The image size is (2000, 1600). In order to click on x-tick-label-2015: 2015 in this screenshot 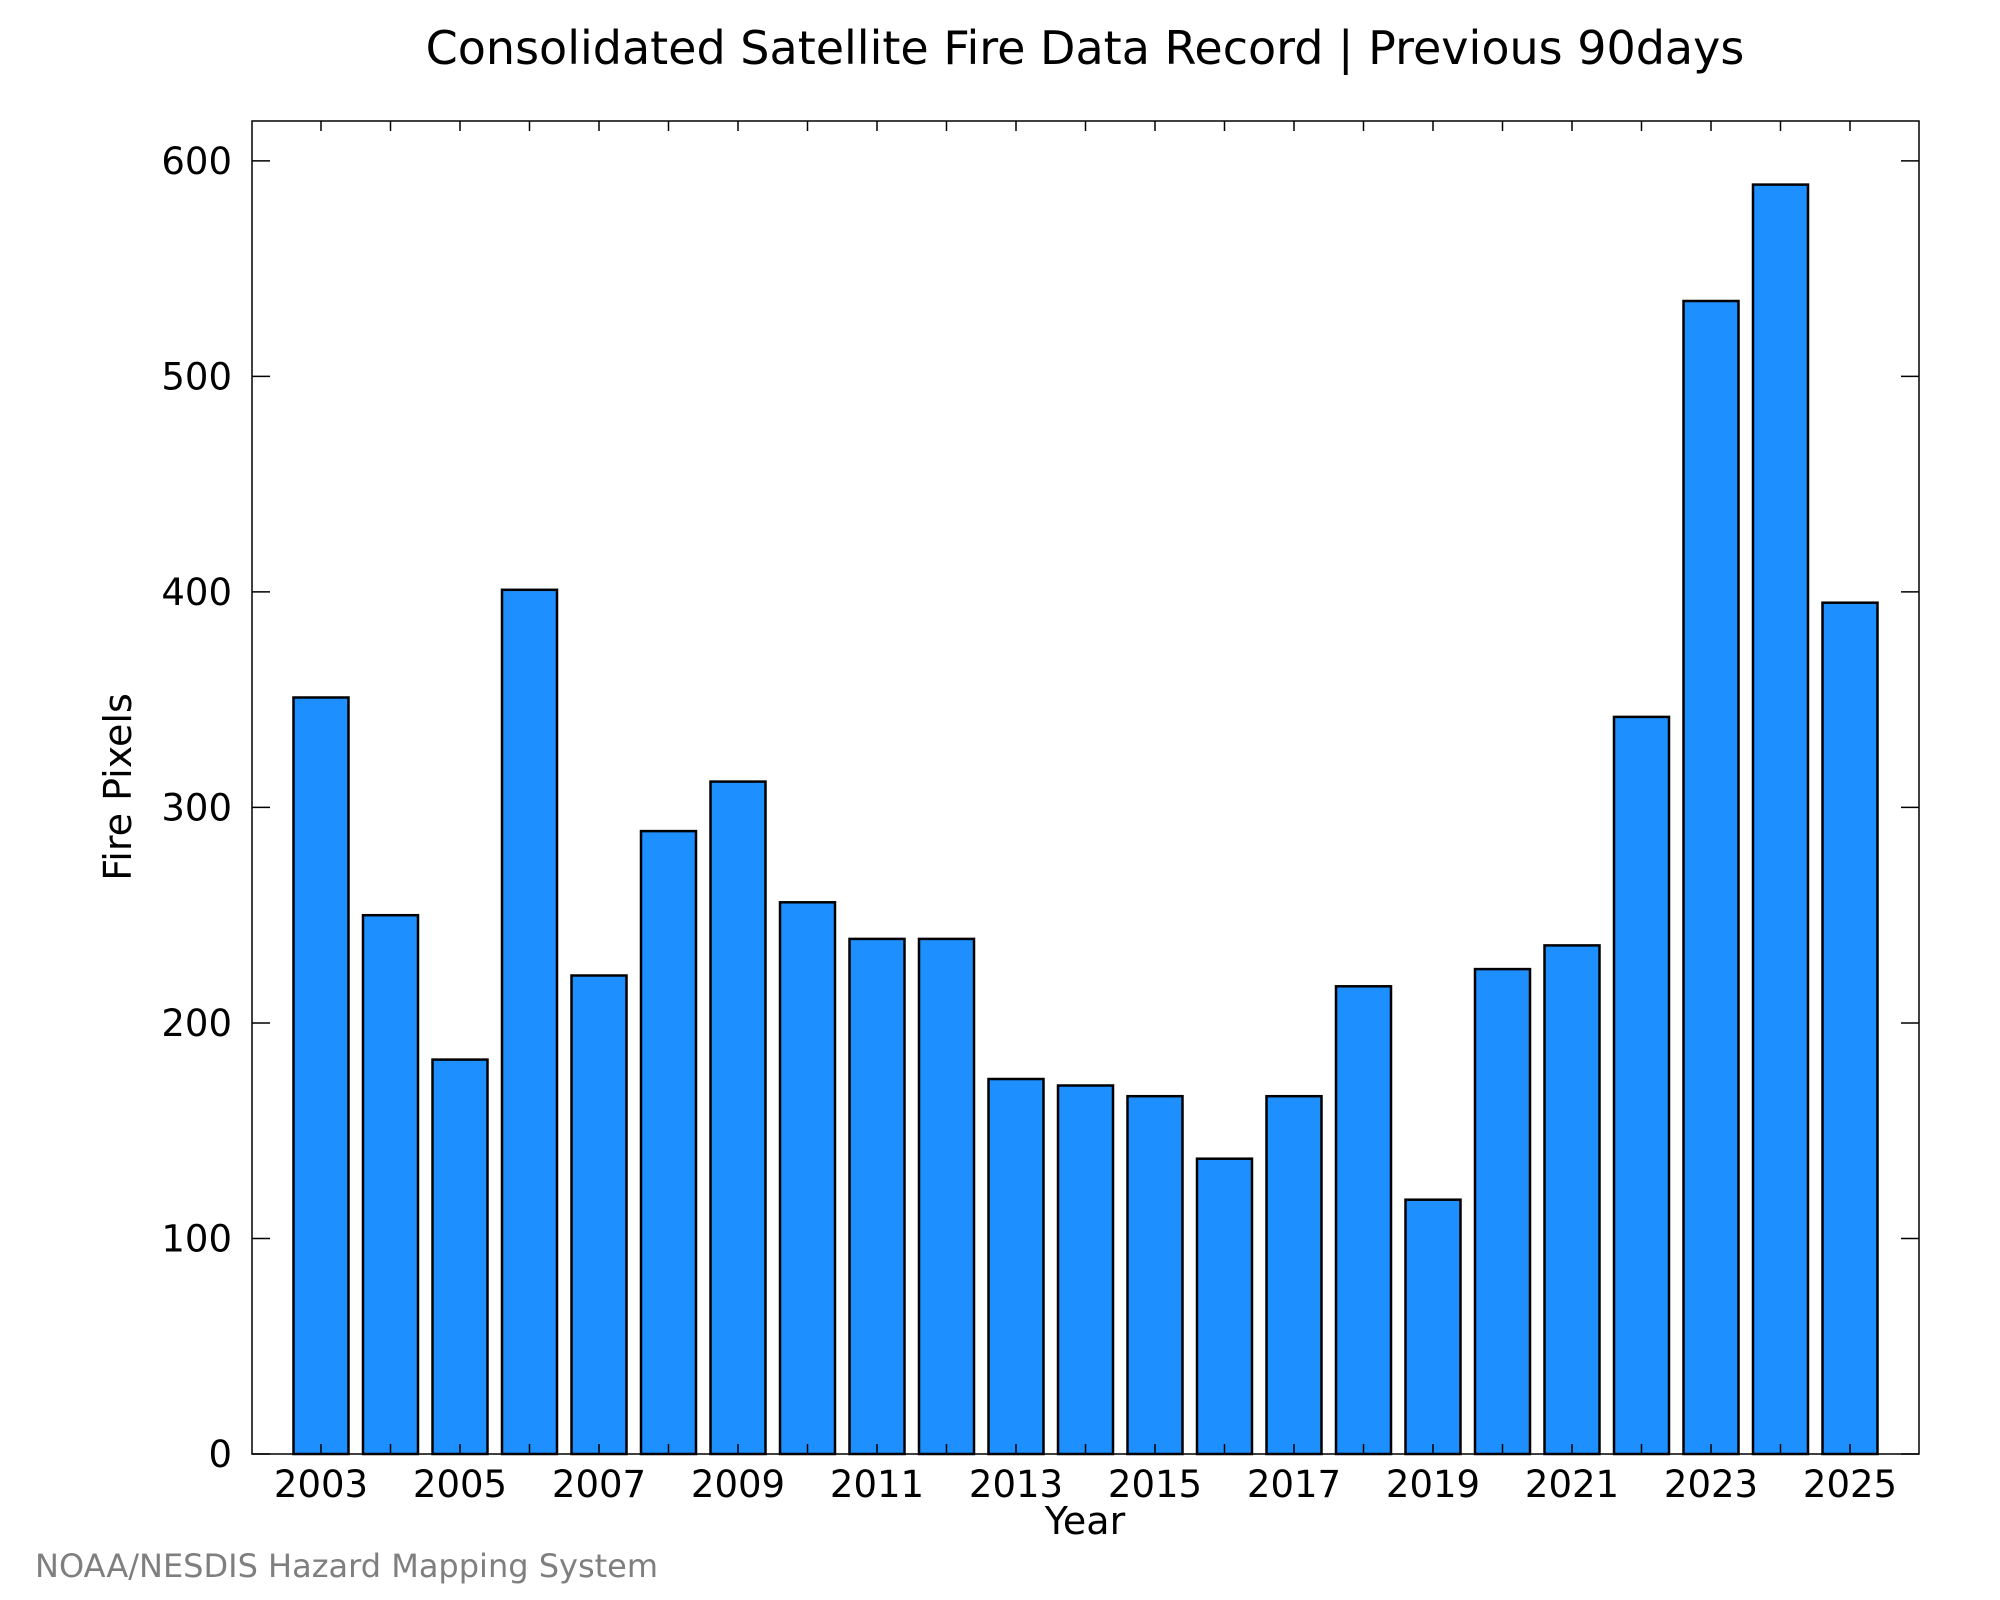, I will do `click(1155, 1484)`.